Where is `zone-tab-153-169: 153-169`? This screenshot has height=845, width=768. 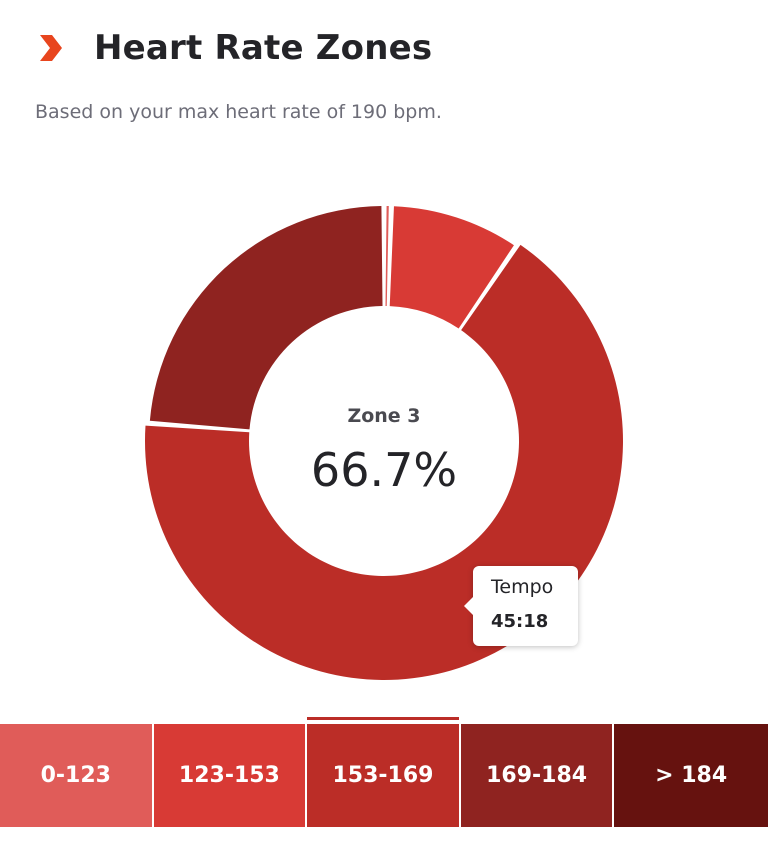
zone-tab-153-169: 153-169 is located at coordinates (383, 772).